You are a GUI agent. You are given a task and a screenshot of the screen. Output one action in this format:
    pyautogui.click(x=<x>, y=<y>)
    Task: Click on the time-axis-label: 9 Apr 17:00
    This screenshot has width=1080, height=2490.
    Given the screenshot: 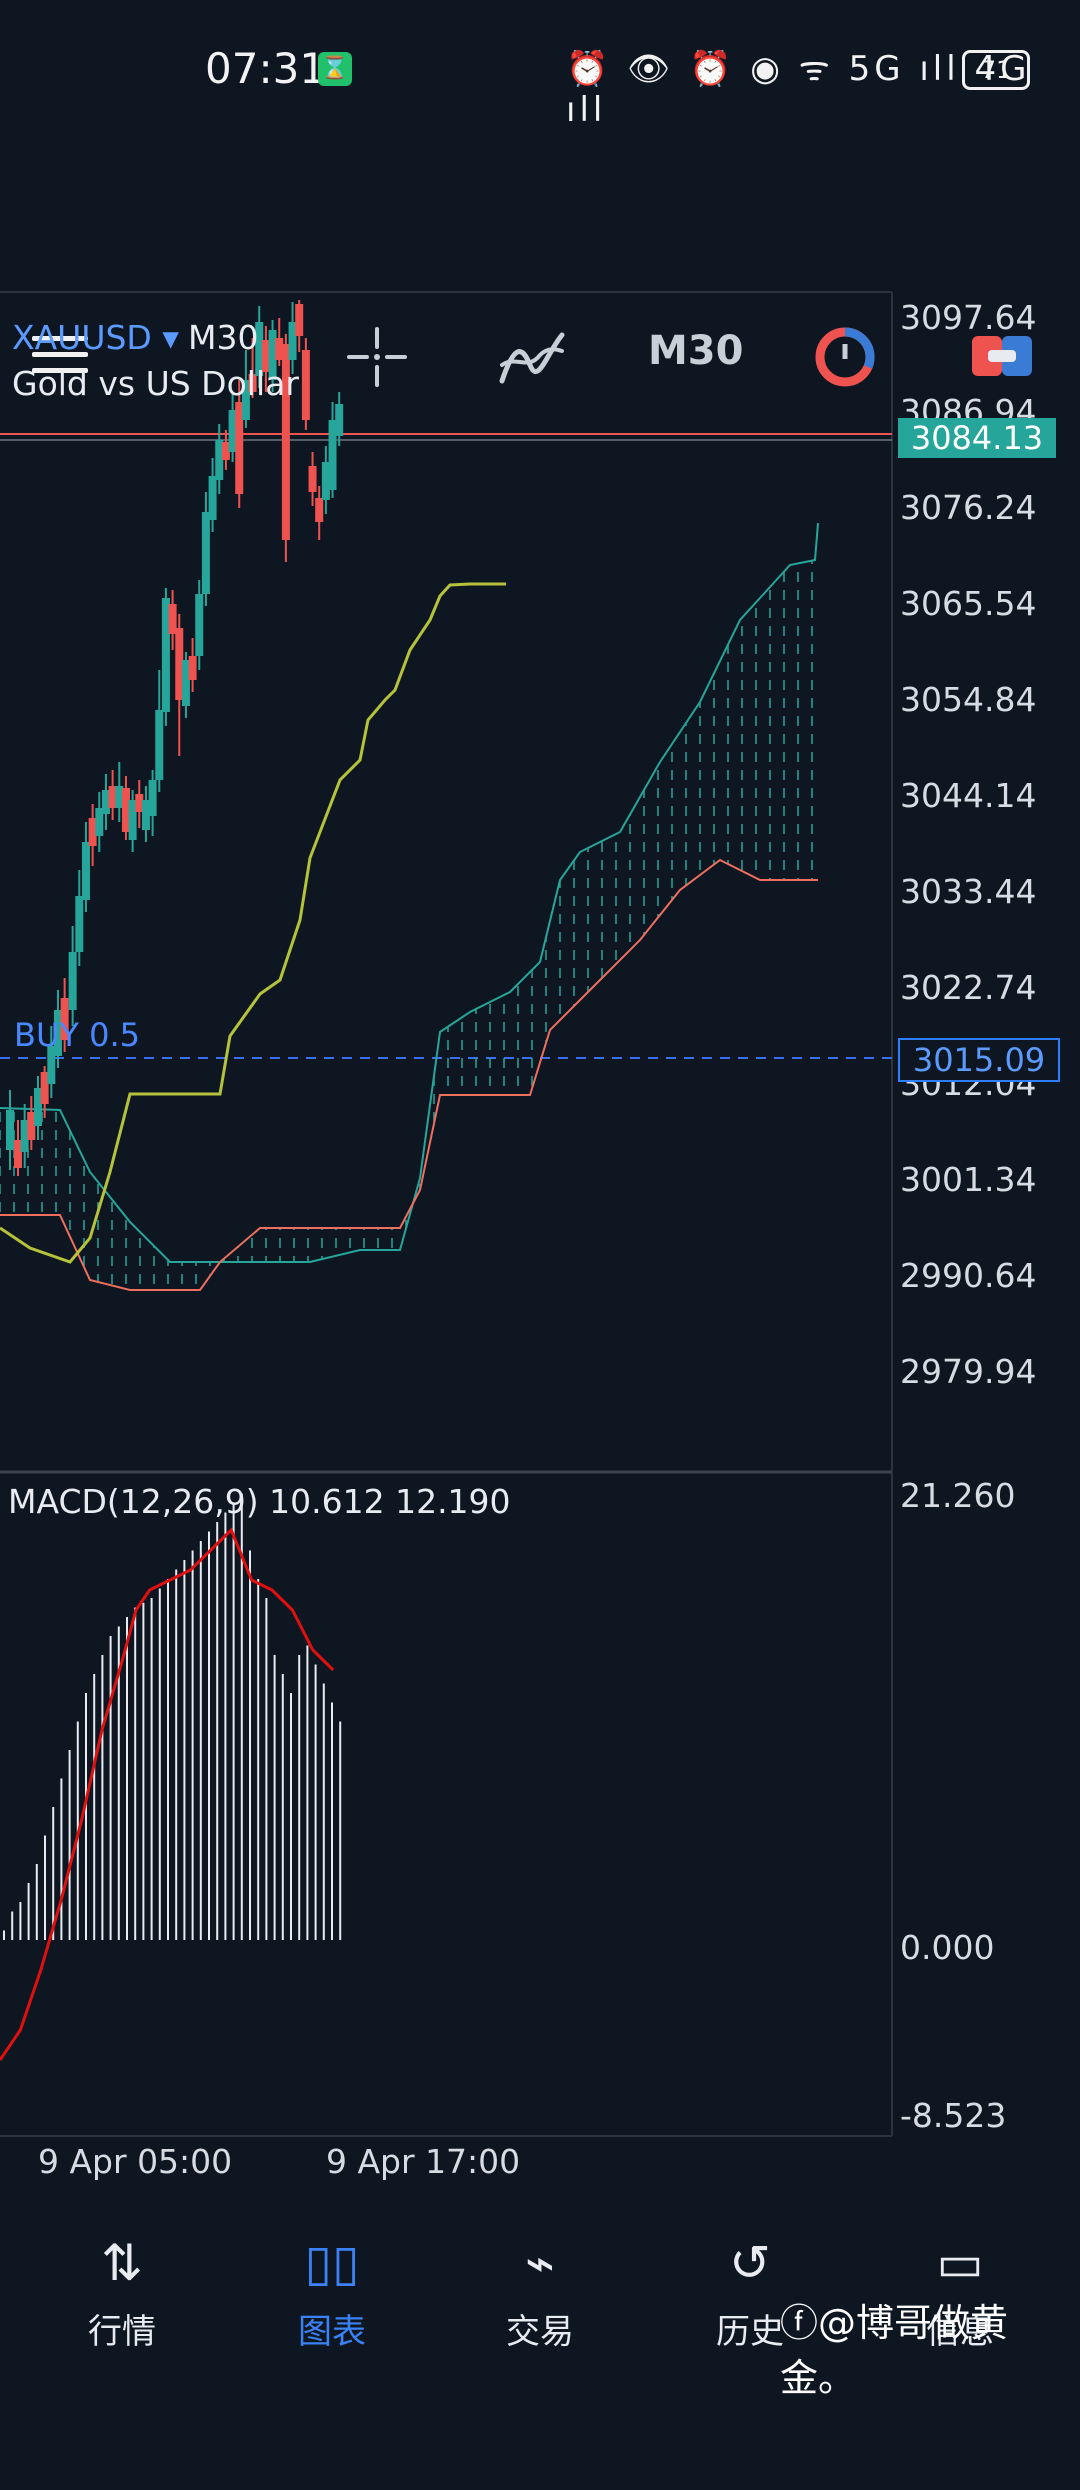 What is the action you would take?
    pyautogui.click(x=423, y=2161)
    